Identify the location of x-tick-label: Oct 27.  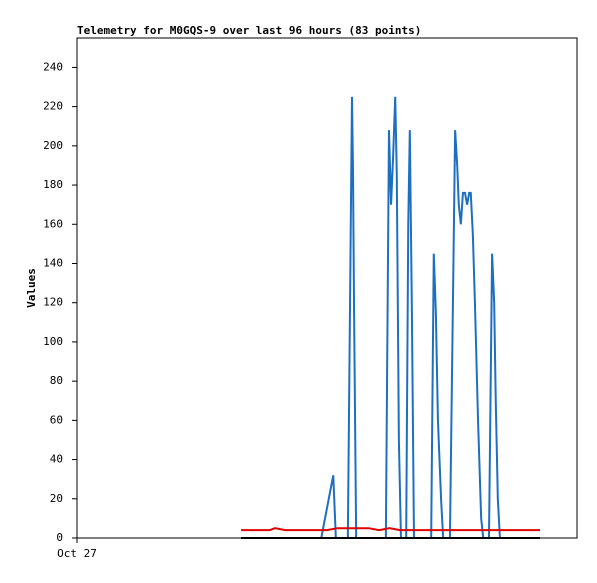
(77, 553).